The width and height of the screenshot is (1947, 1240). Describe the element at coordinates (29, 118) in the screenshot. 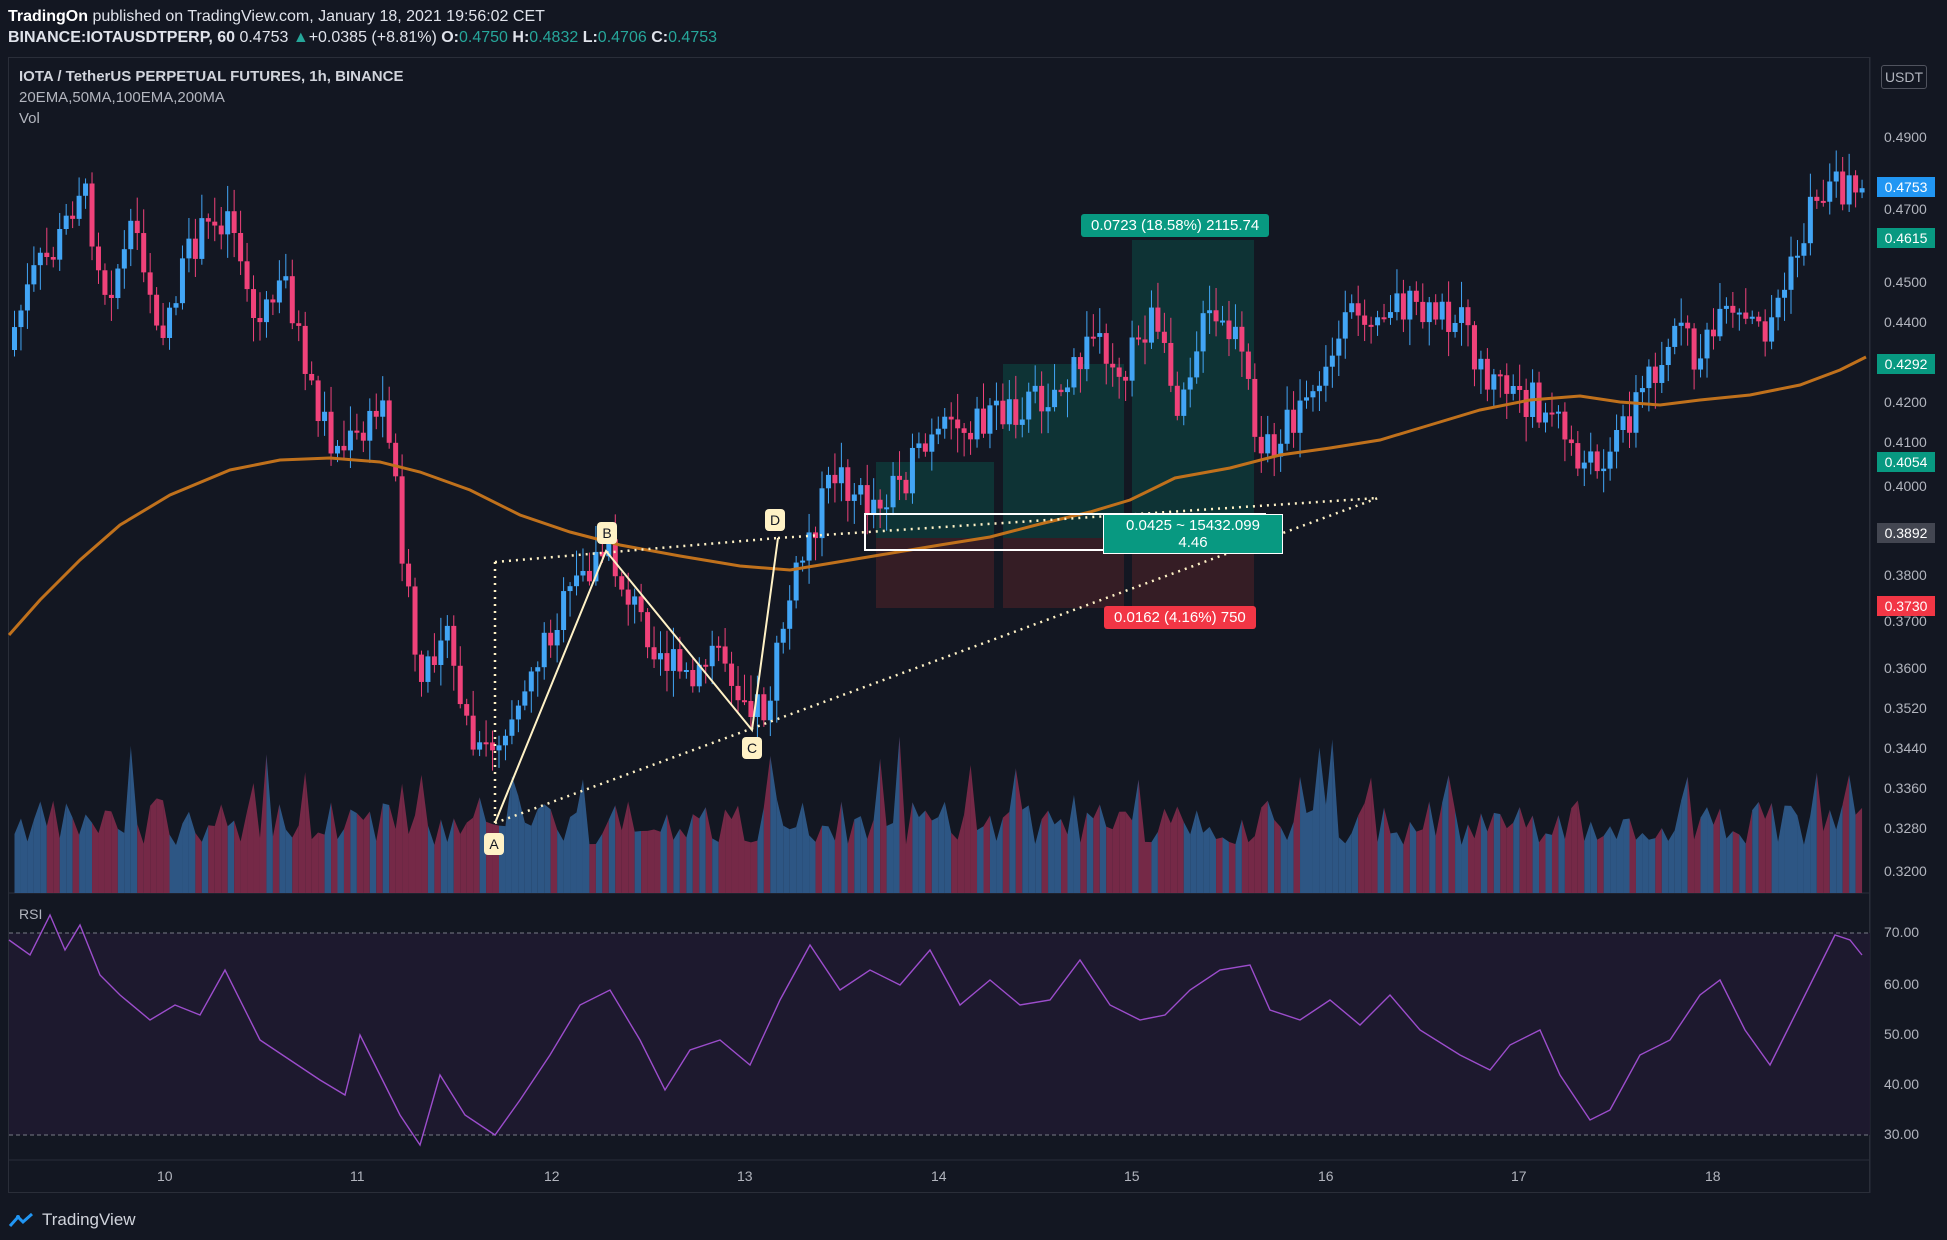

I see `volume-label: Vol` at that location.